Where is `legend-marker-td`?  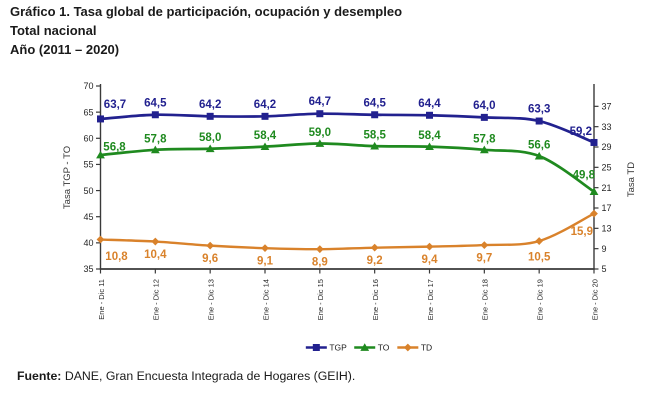
legend-marker-td is located at coordinates (407, 347).